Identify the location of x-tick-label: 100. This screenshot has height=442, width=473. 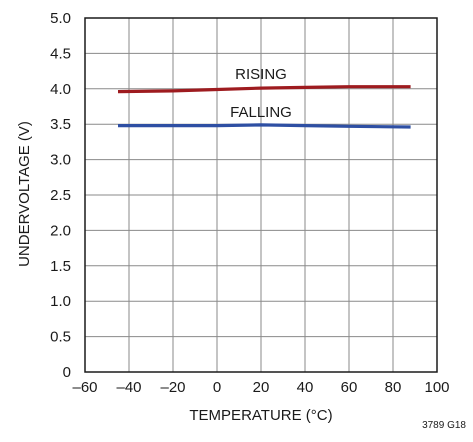
(436, 387).